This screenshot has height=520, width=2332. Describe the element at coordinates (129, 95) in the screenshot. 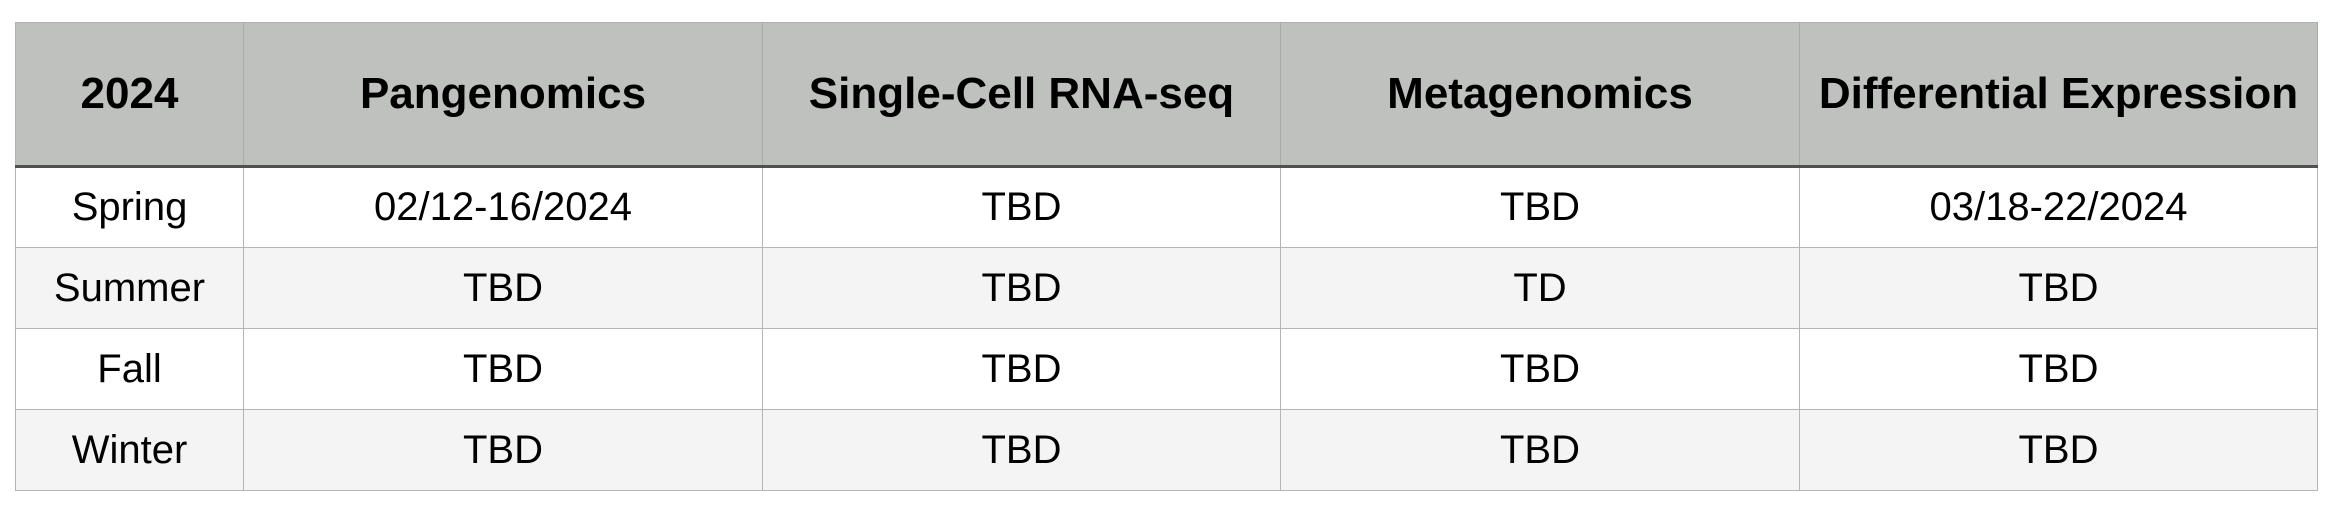

I see `header-year: 2024` at that location.